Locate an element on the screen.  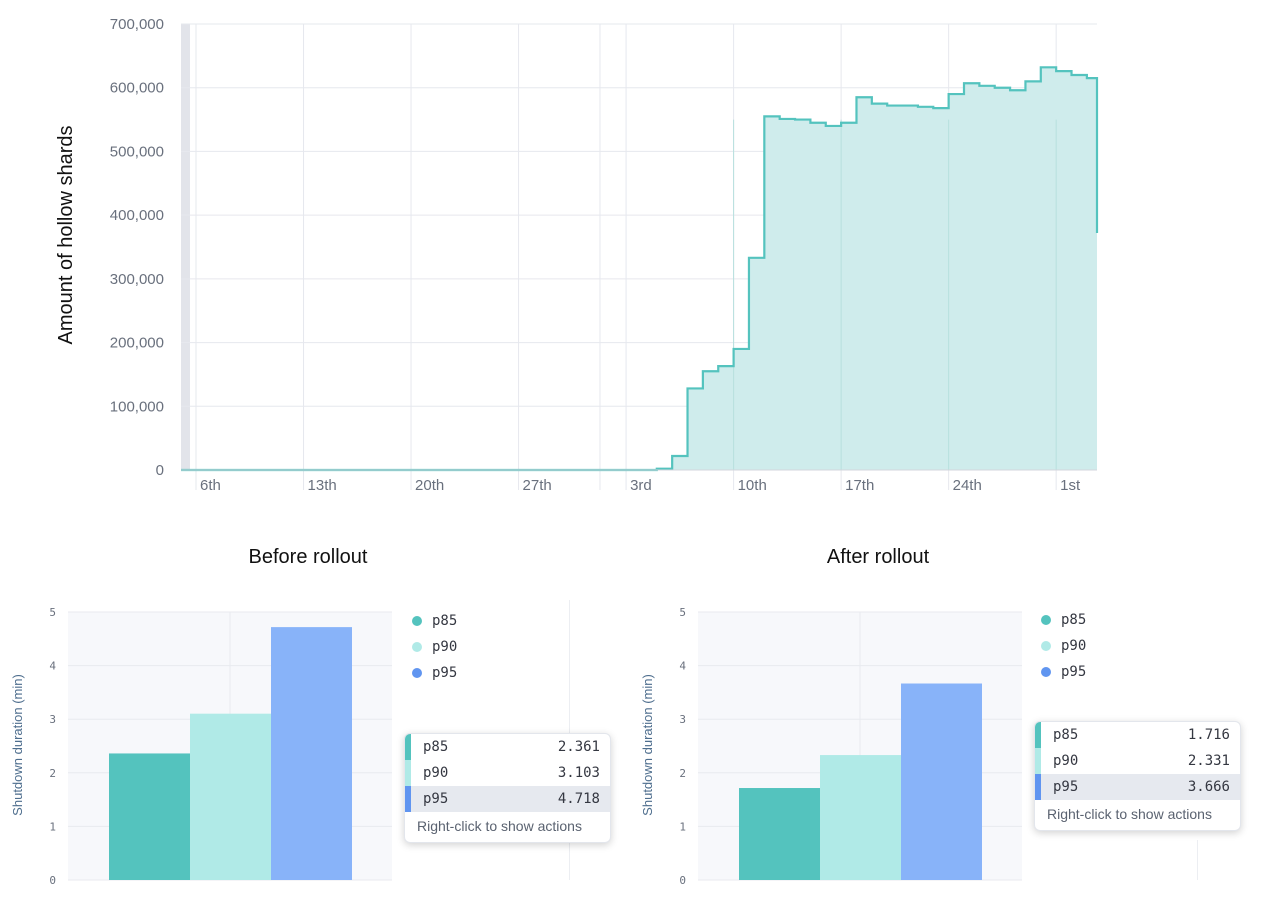
x-tick-label: 17th is located at coordinates (859, 485).